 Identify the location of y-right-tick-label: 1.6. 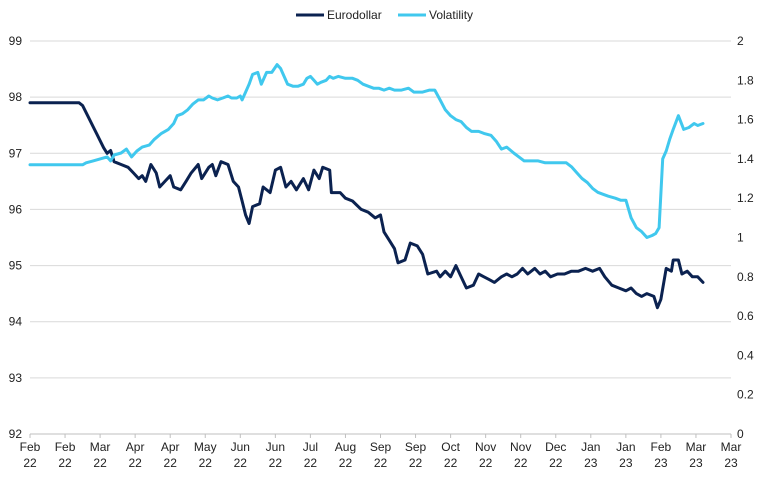
(745, 120).